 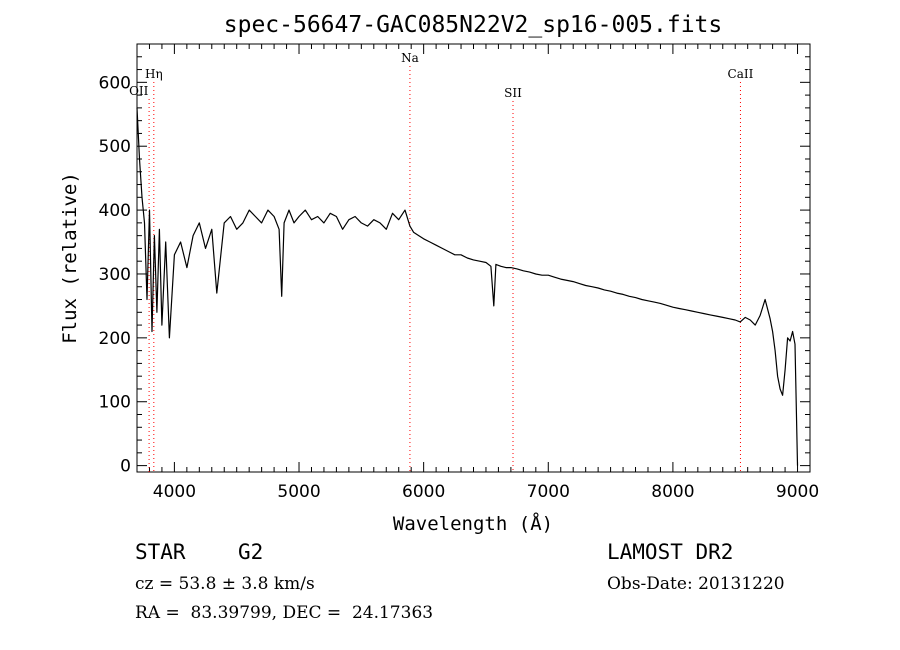 What do you see at coordinates (115, 83) in the screenshot?
I see `y-tick-label: 600` at bounding box center [115, 83].